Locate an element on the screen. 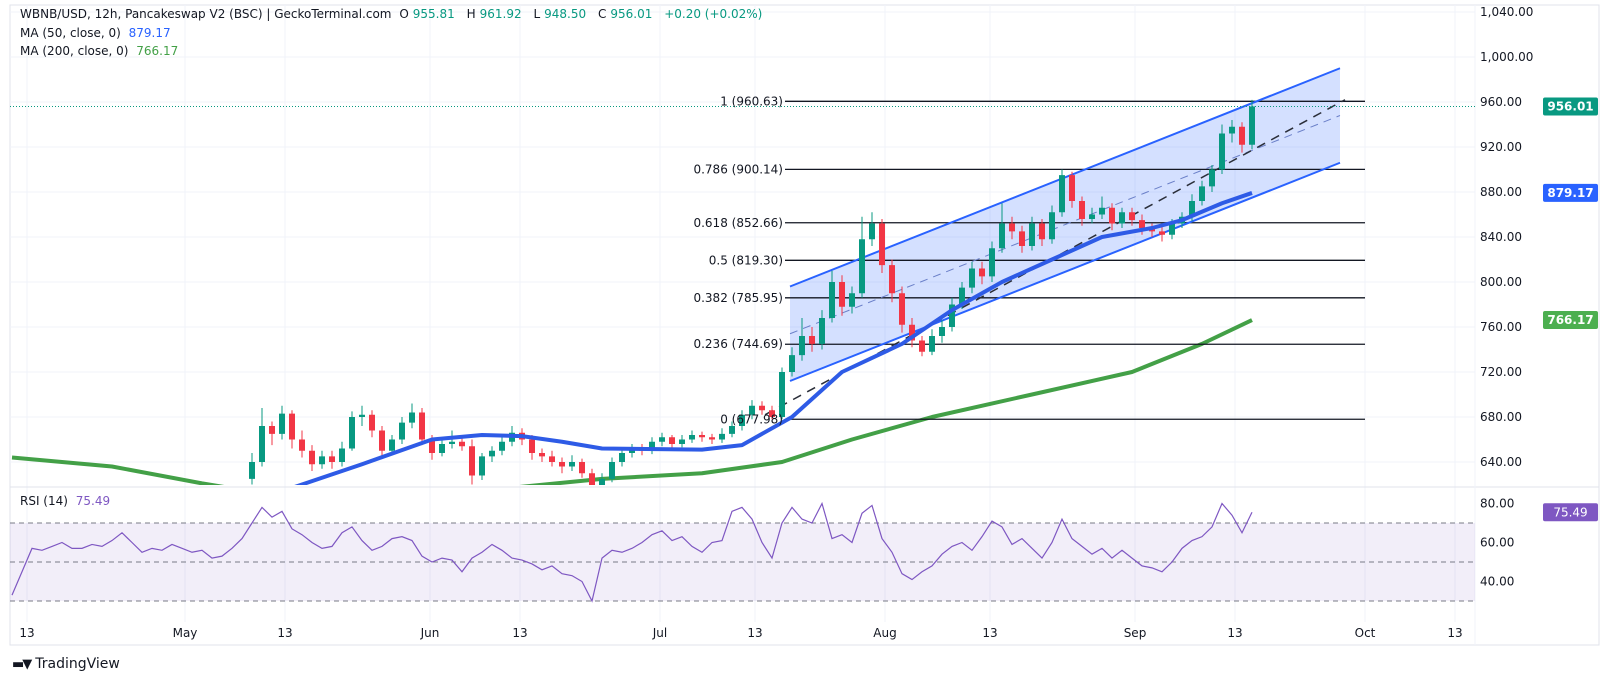  ma200-legend: MA (200, close, 0) 766.17 is located at coordinates (101, 51).